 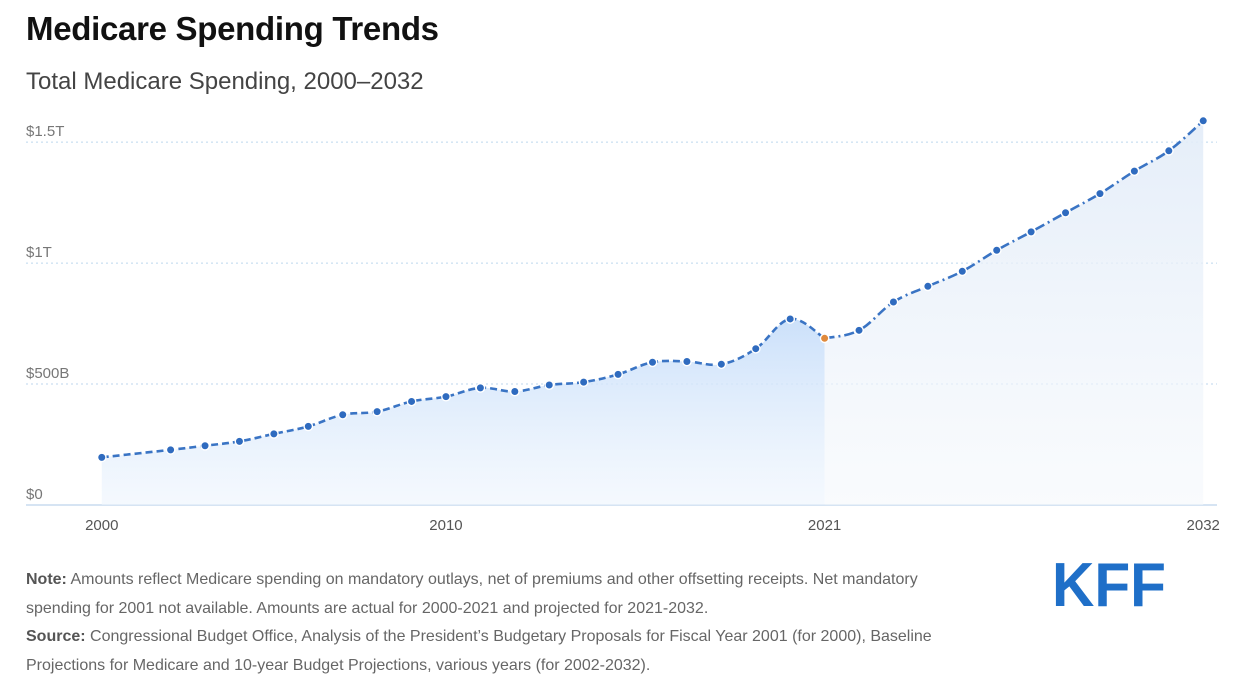 I want to click on note-label: Note:, so click(x=46, y=579).